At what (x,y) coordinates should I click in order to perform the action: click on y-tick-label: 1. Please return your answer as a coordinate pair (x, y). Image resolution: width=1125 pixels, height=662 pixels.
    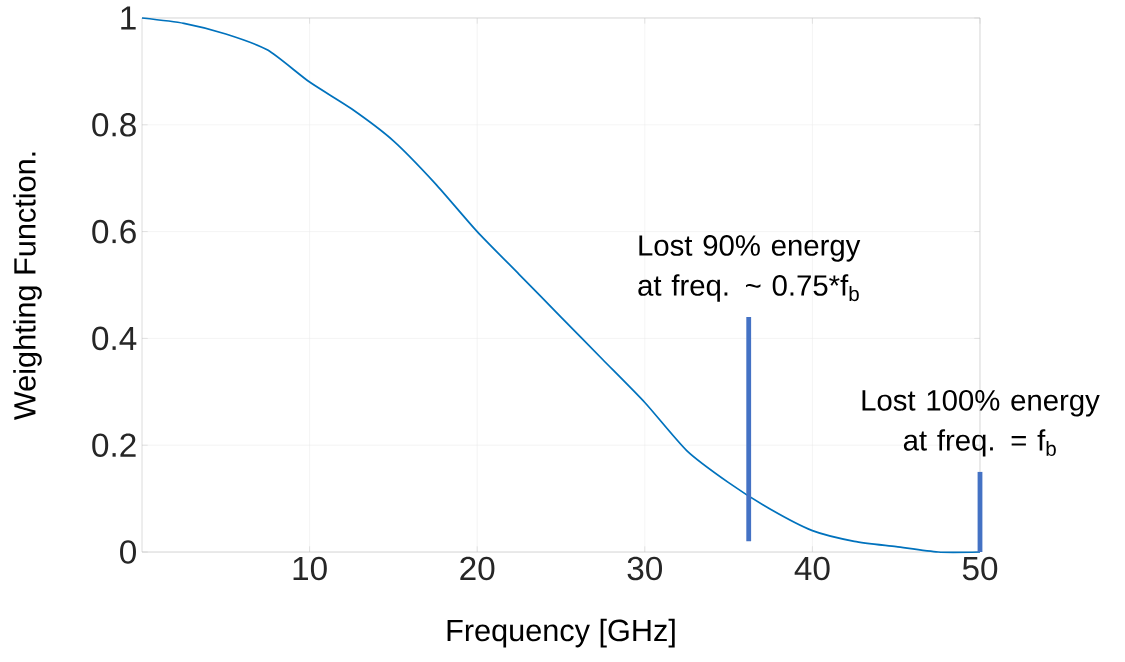
    Looking at the image, I should click on (128, 18).